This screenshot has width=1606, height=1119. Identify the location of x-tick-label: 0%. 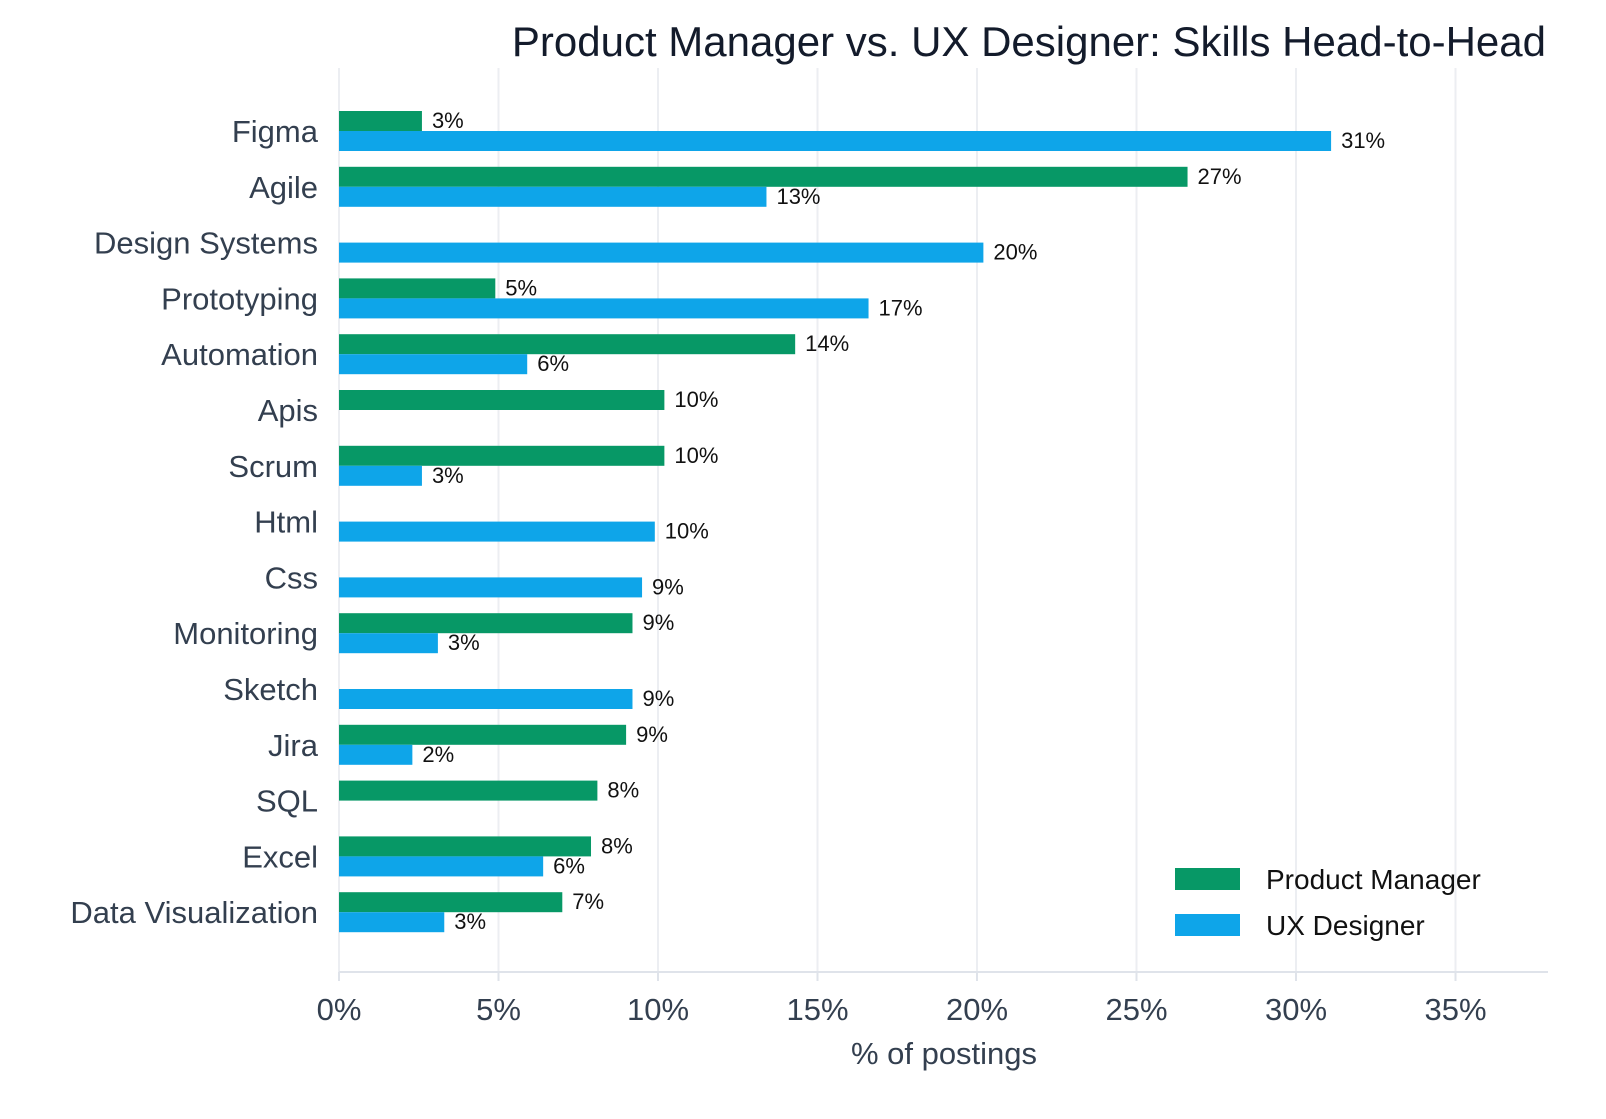
(339, 1009).